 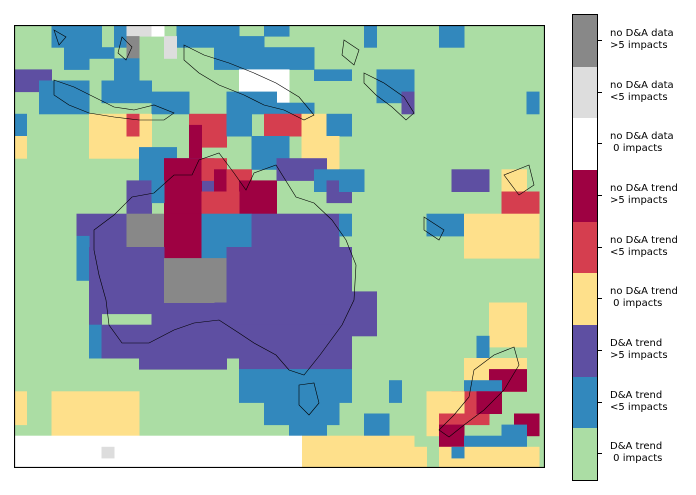 I want to click on legend-colorbar, so click(x=585, y=247).